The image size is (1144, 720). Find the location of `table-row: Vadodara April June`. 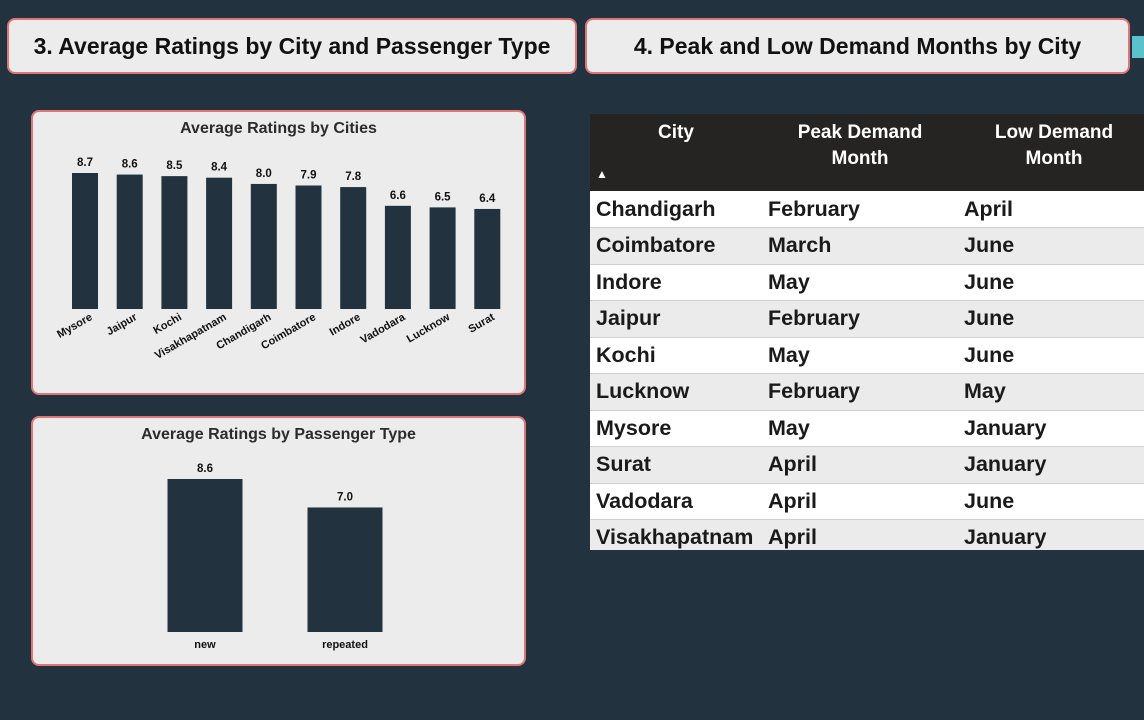

table-row: Vadodara April June is located at coordinates (867, 501).